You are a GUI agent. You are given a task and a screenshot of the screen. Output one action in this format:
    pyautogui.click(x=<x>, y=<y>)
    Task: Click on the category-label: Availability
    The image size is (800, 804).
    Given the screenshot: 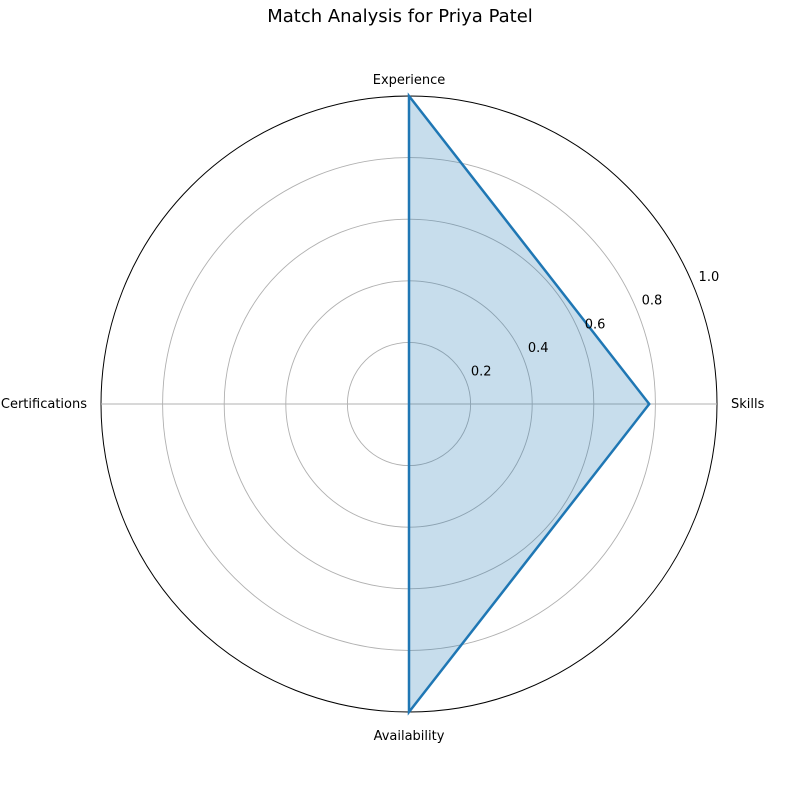 What is the action you would take?
    pyautogui.click(x=409, y=736)
    